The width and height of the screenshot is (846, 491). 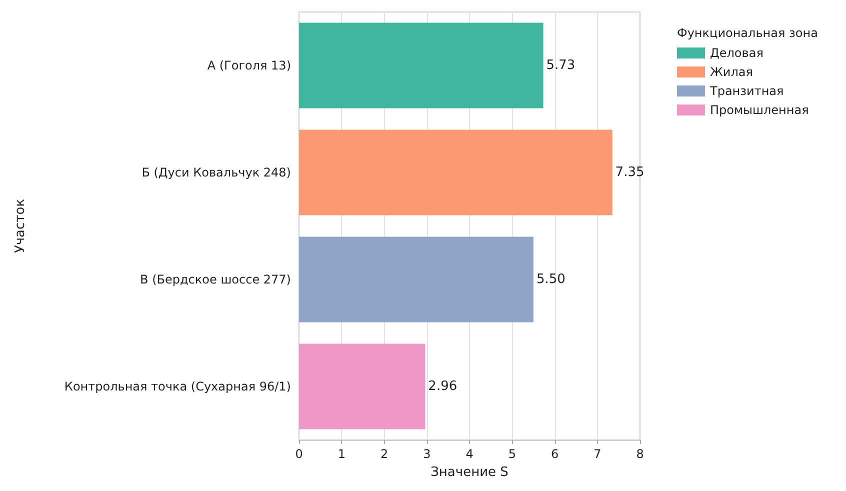 I want to click on legend-label: Транзитная, so click(x=746, y=91).